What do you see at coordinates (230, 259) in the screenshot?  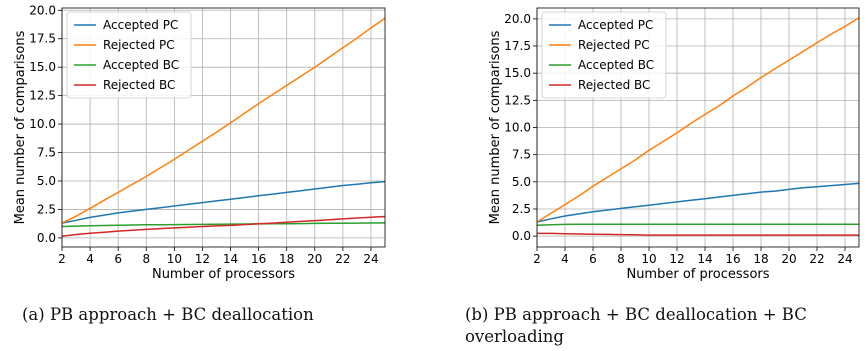 I see `chart-a-x-tick-label: 14` at bounding box center [230, 259].